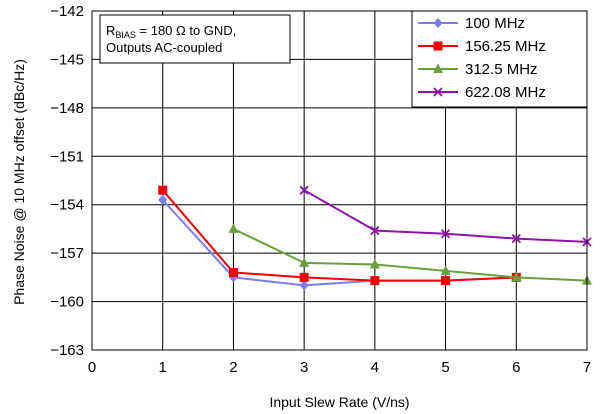 This screenshot has width=600, height=414. I want to click on x-tick-label: 5, so click(445, 367).